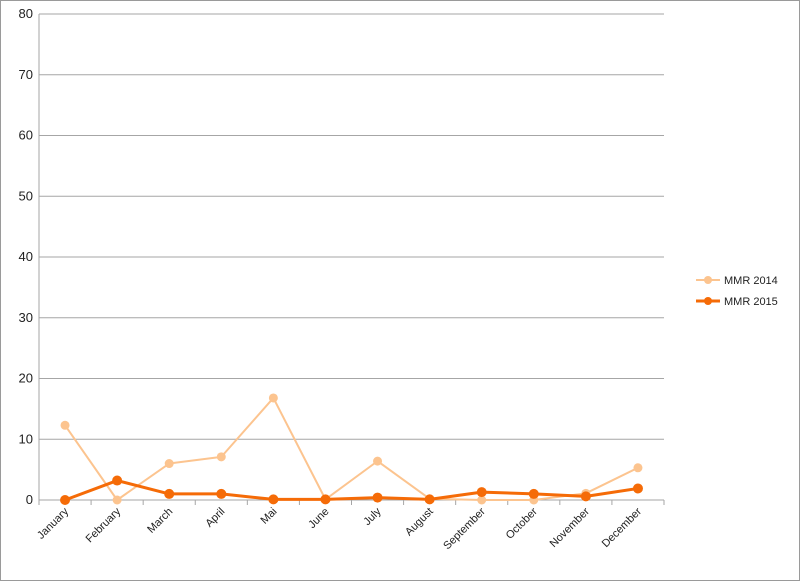 This screenshot has height=581, width=800. Describe the element at coordinates (26, 195) in the screenshot. I see `y-tick-label: 50` at that location.